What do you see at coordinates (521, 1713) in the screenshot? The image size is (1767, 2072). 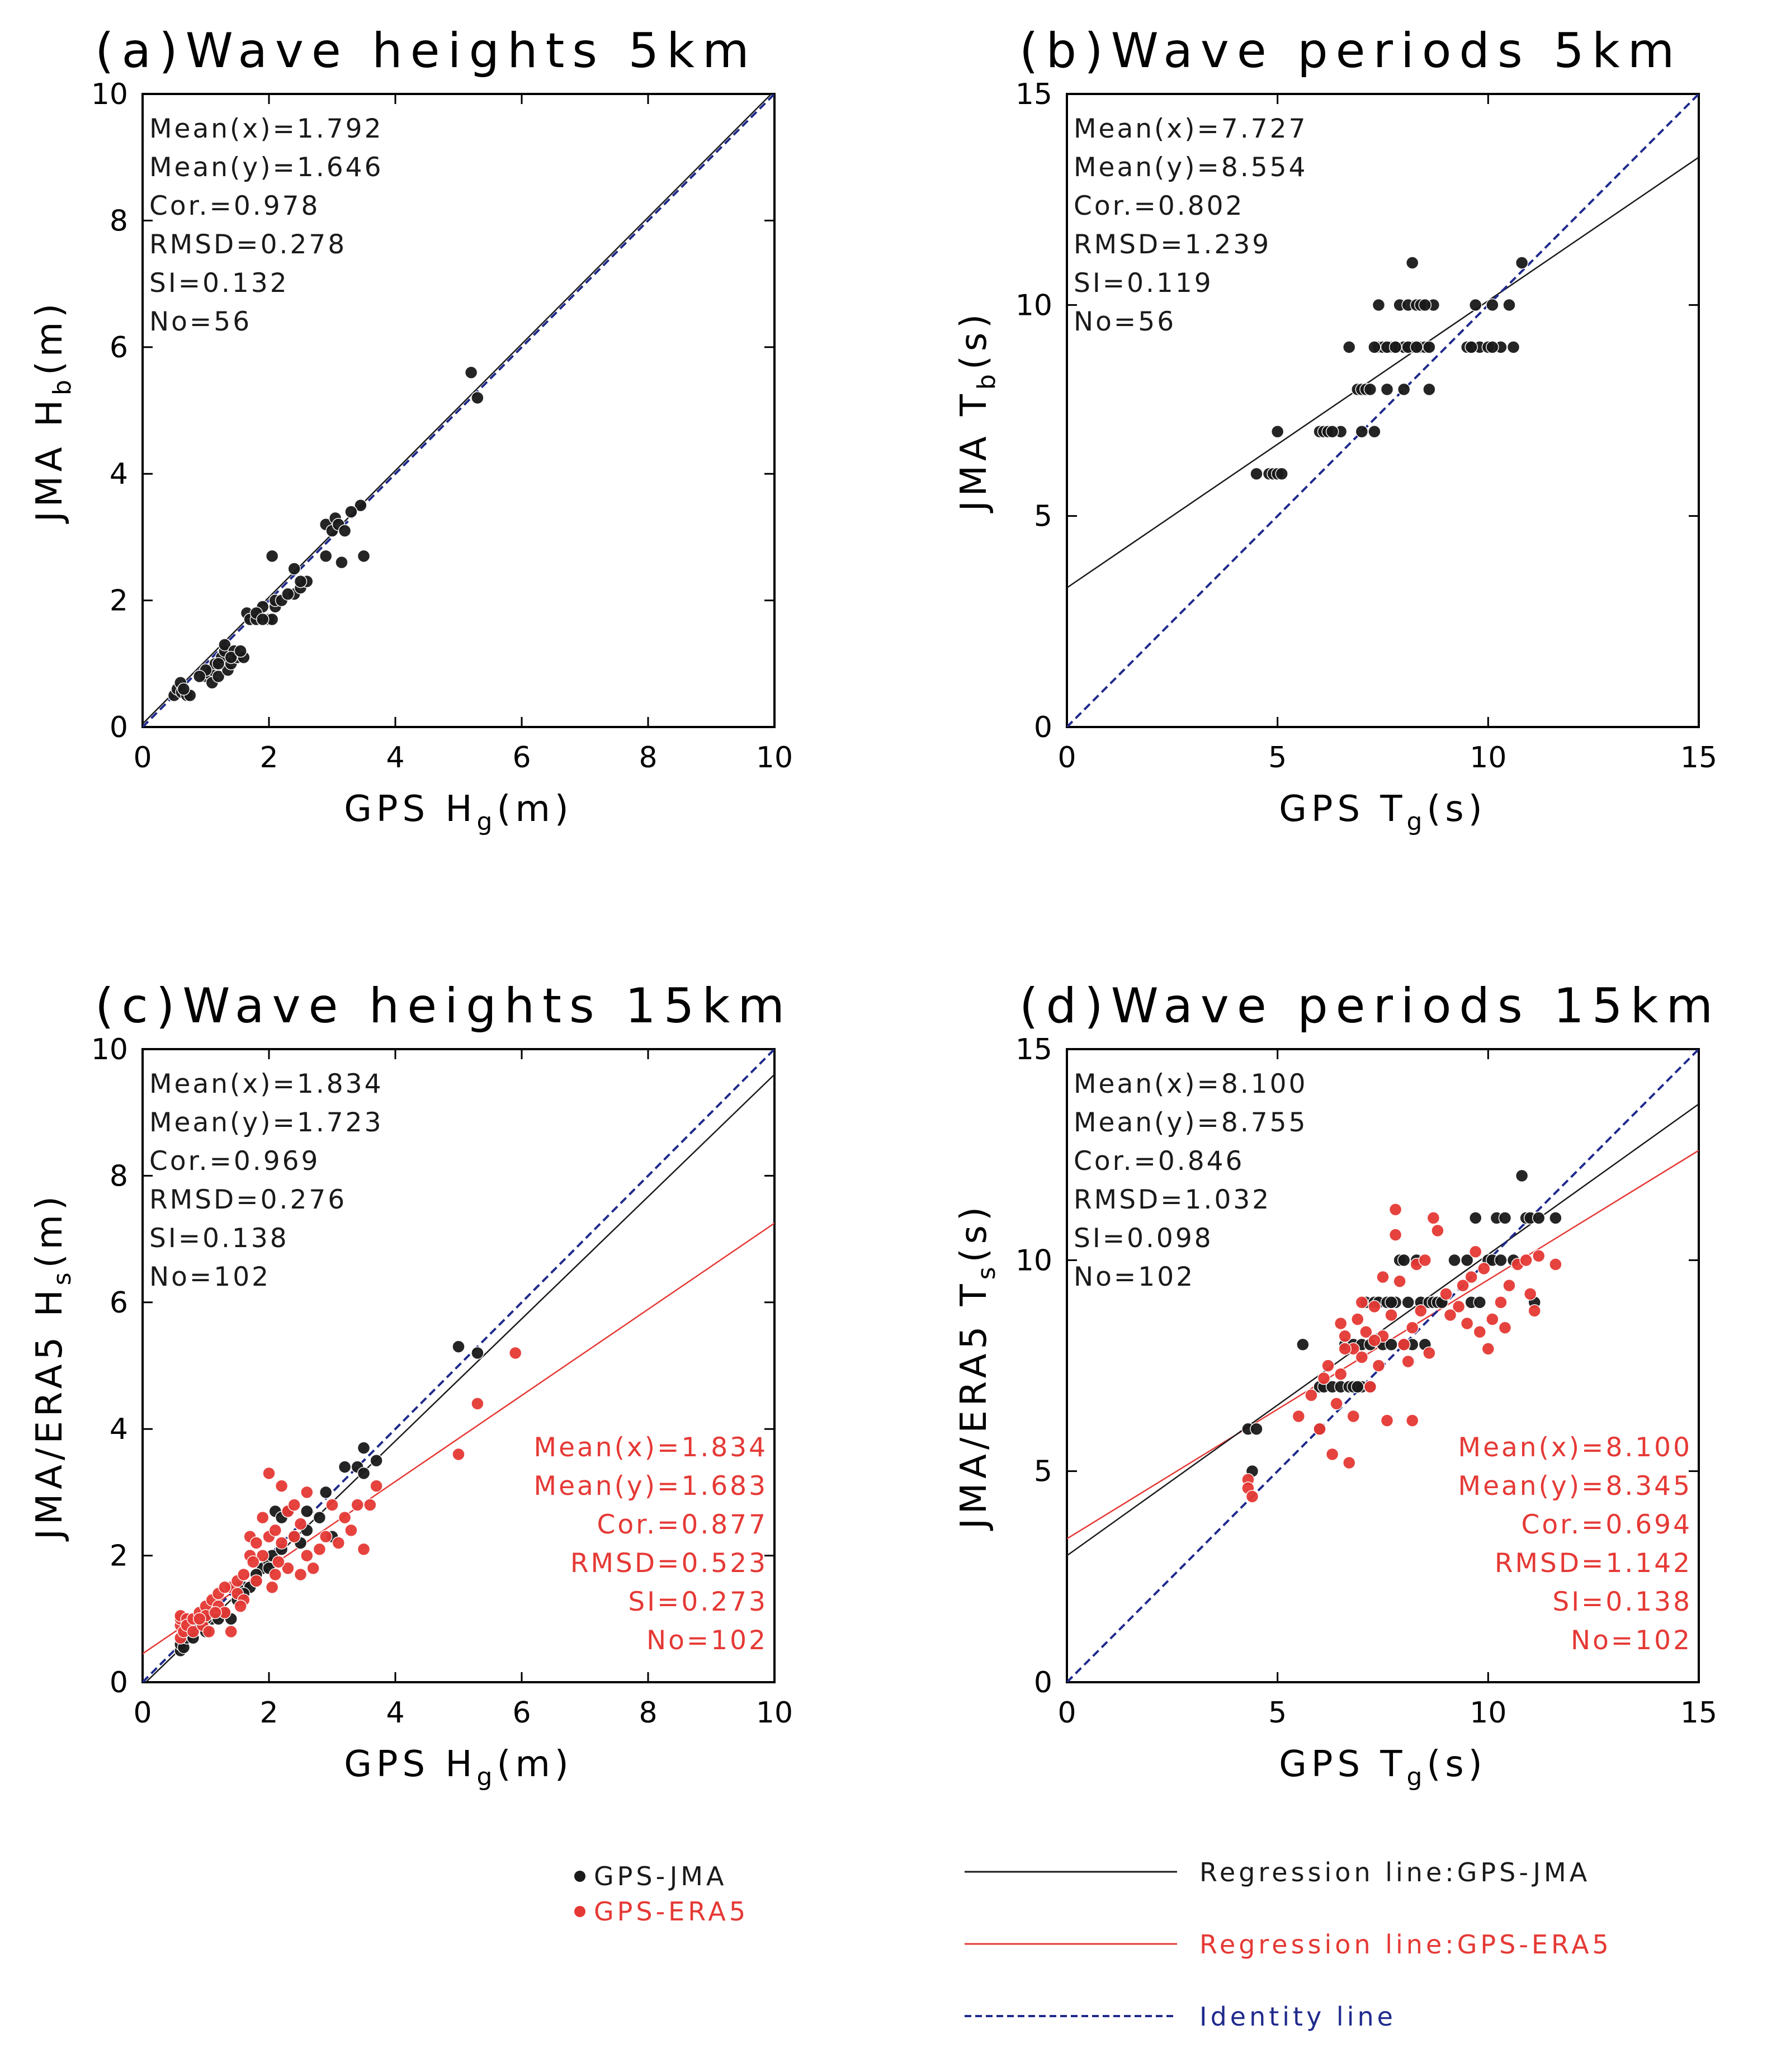 I see `x-tick-label: 6` at bounding box center [521, 1713].